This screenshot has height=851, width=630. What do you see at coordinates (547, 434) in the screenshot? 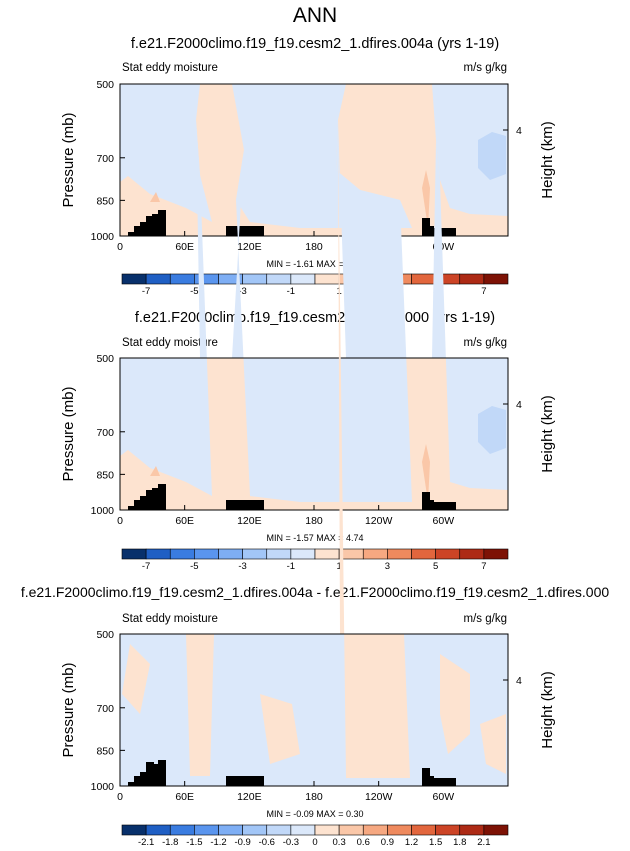
I see `y-right-axis-label: Height (km)` at bounding box center [547, 434].